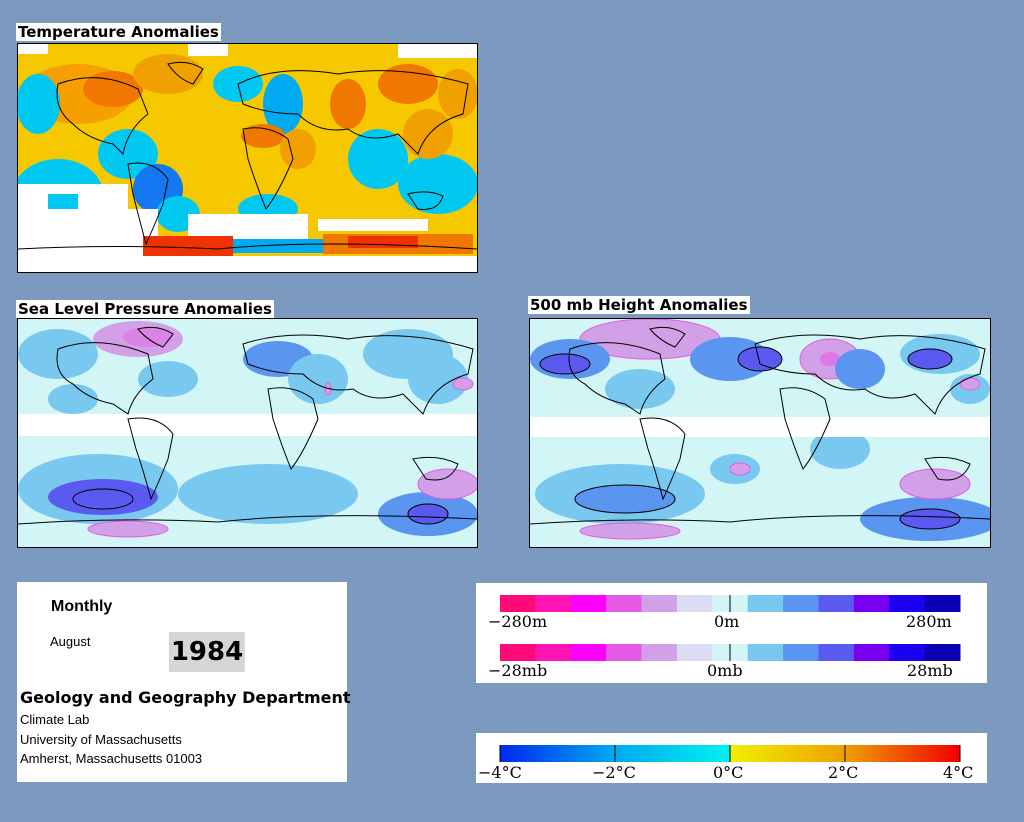 The height and width of the screenshot is (822, 1024). I want to click on height-pressure-legend: −280m 0m 280m −28mb 0mb 28mb, so click(731, 633).